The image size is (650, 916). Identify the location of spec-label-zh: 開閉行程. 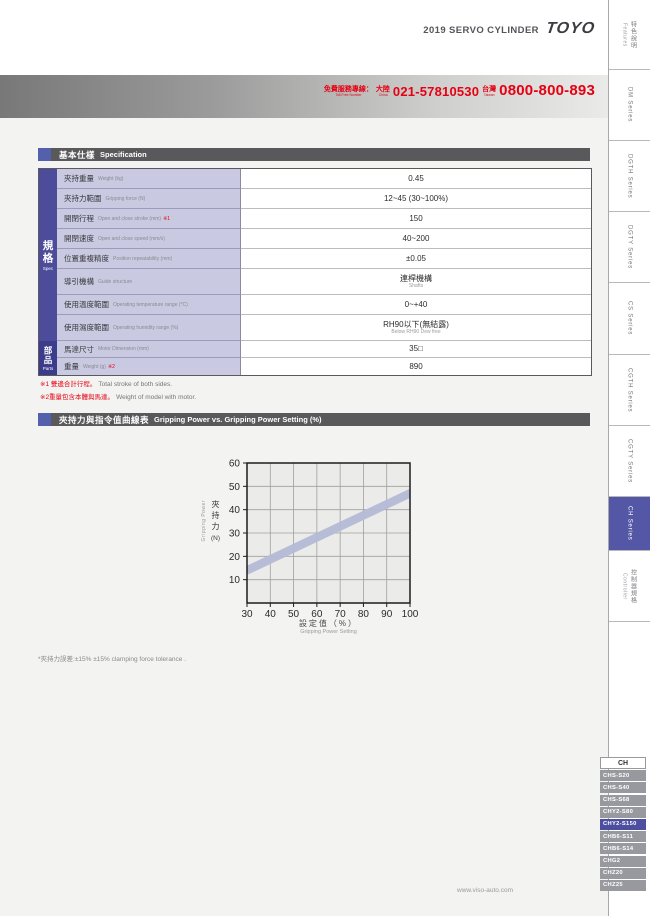
(79, 218).